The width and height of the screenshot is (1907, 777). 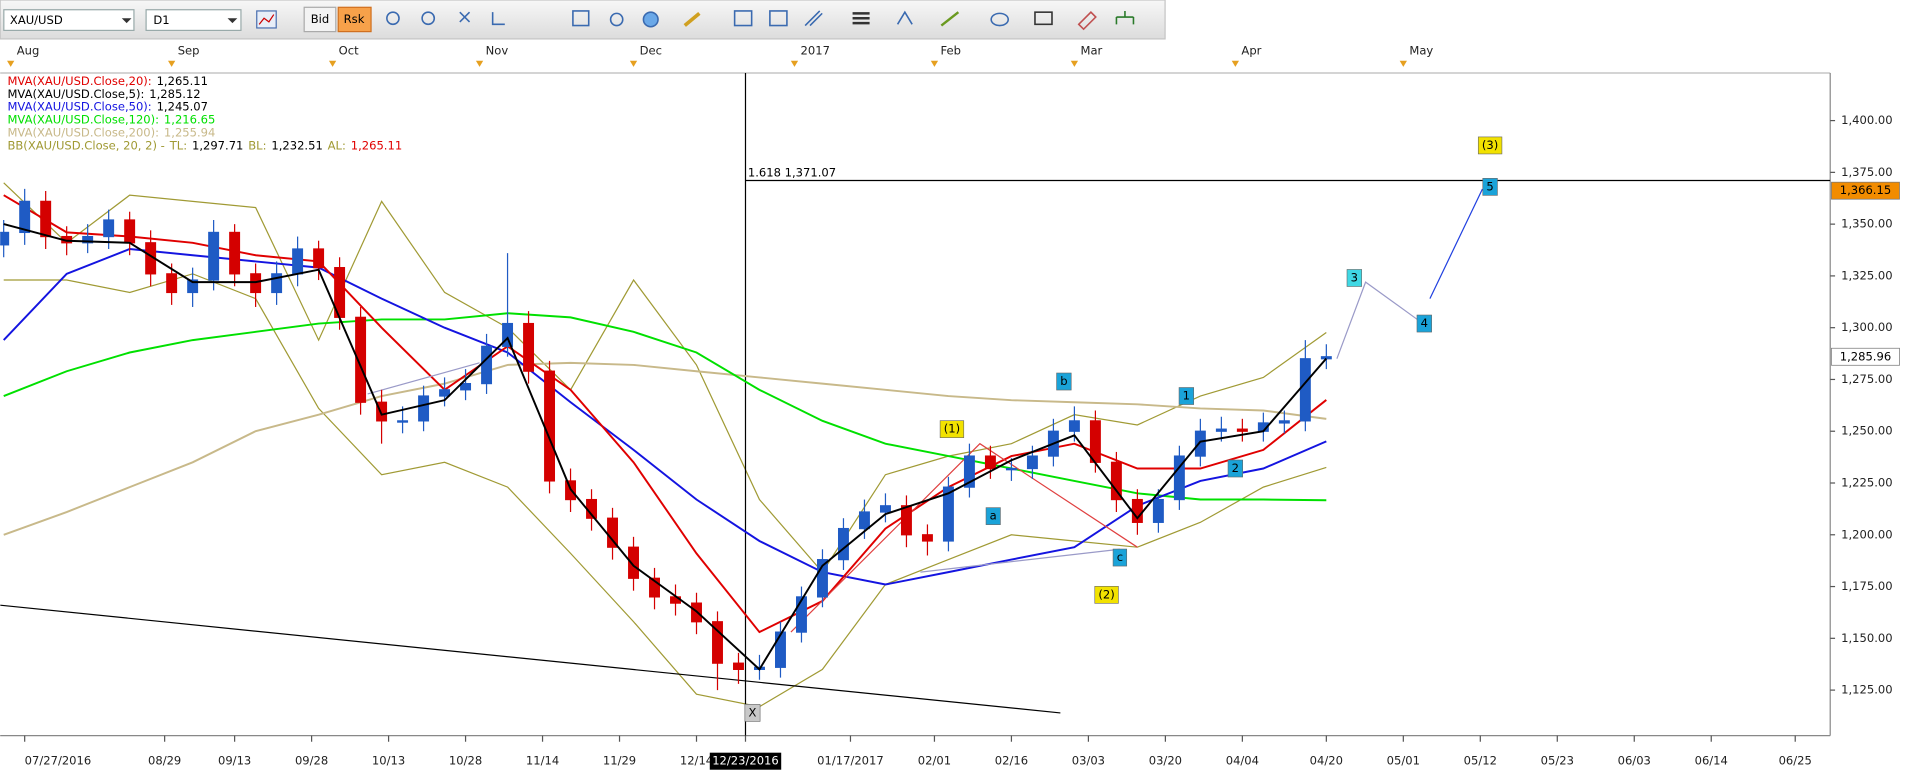 What do you see at coordinates (1866, 534) in the screenshot?
I see `y-tick-label: 1,200.00` at bounding box center [1866, 534].